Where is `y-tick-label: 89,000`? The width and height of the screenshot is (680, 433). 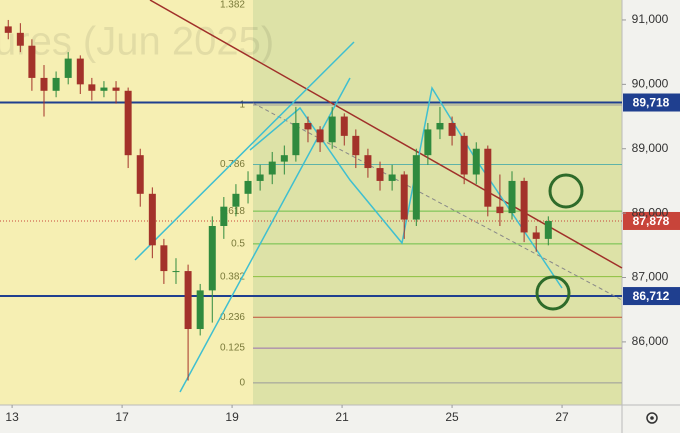
y-tick-label: 89,000 is located at coordinates (650, 148).